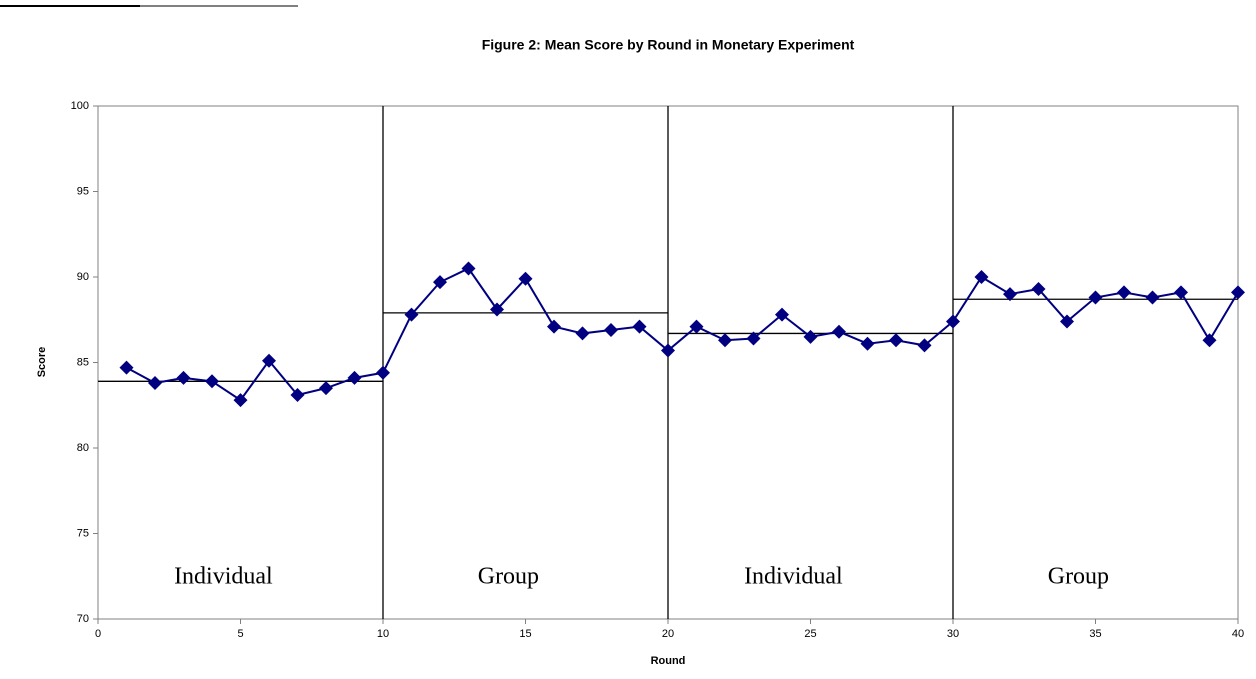  Describe the element at coordinates (810, 634) in the screenshot. I see `x-tick-label: 25` at that location.